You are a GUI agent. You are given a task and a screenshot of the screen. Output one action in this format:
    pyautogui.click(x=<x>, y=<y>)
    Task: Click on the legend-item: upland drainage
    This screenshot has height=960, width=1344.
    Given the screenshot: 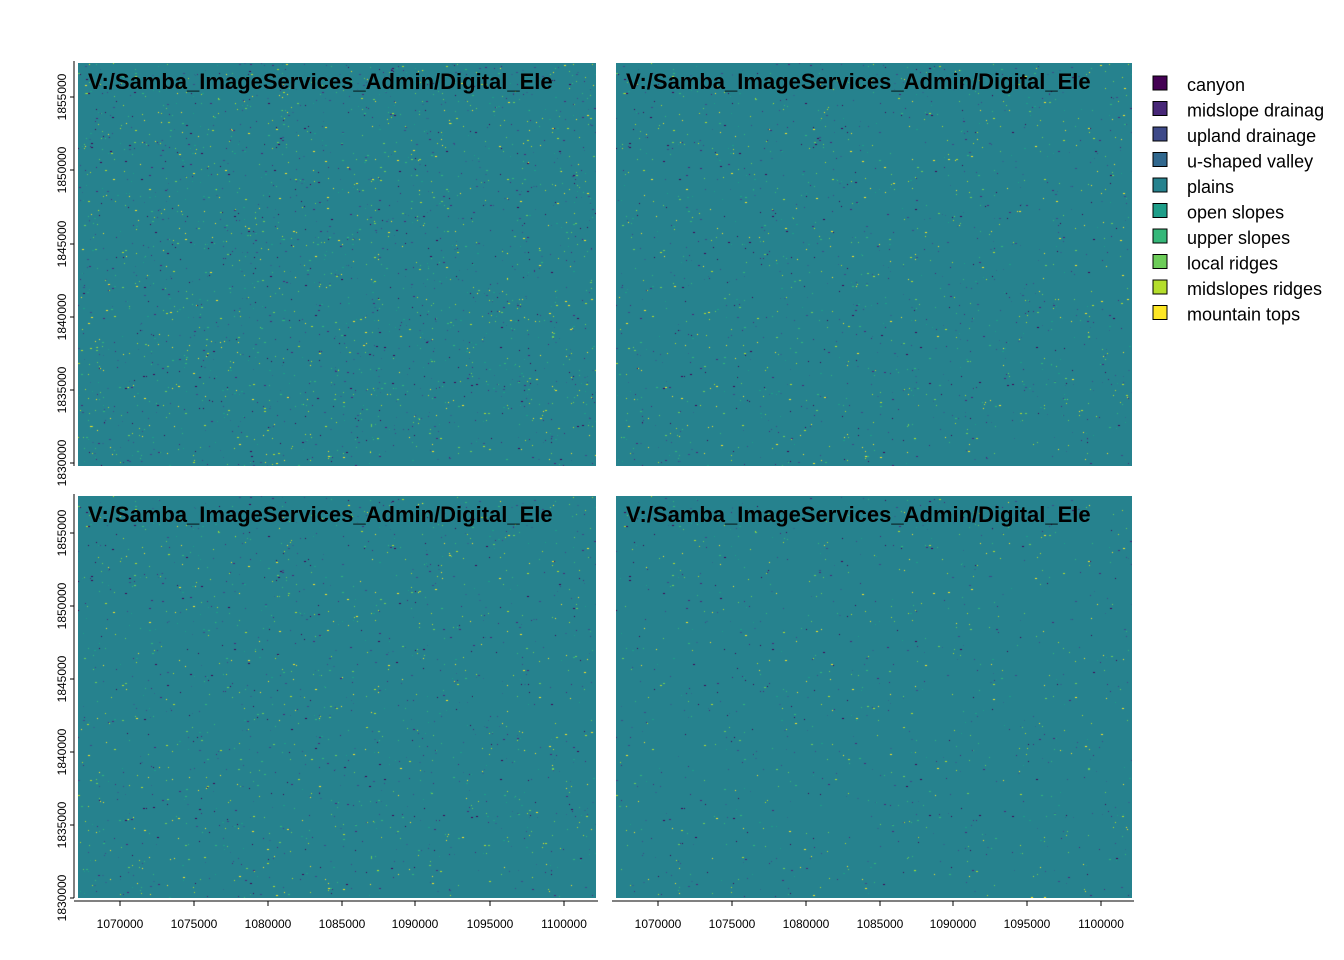 What is the action you would take?
    pyautogui.click(x=1234, y=136)
    